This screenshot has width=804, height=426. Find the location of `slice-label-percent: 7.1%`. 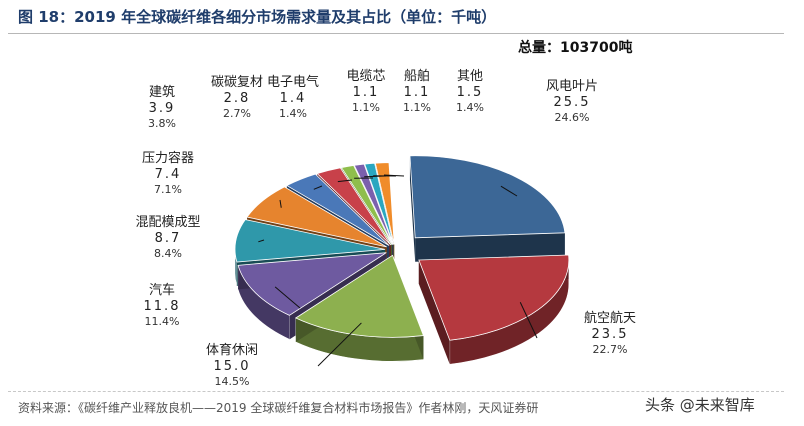

slice-label-percent: 7.1% is located at coordinates (168, 189).